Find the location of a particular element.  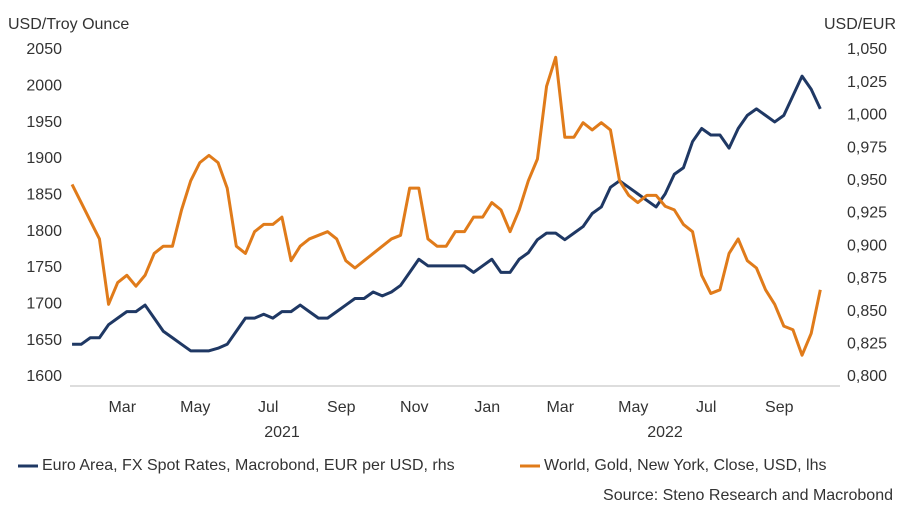

y2-tick-label: 1,000 is located at coordinates (867, 115).